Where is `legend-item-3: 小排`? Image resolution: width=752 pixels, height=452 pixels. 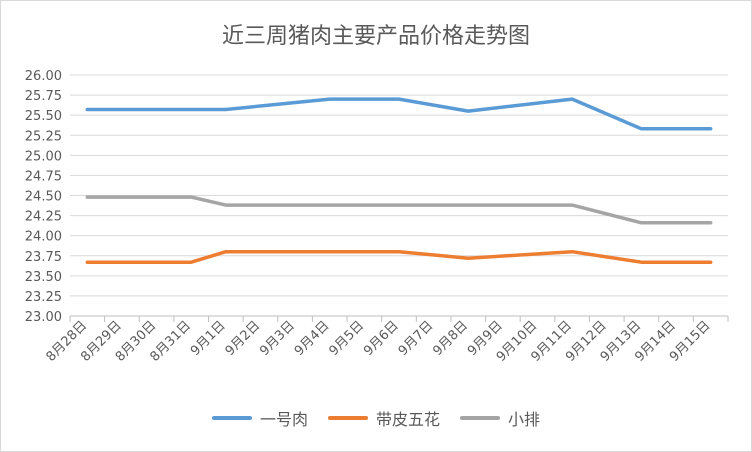 legend-item-3: 小排 is located at coordinates (500, 418).